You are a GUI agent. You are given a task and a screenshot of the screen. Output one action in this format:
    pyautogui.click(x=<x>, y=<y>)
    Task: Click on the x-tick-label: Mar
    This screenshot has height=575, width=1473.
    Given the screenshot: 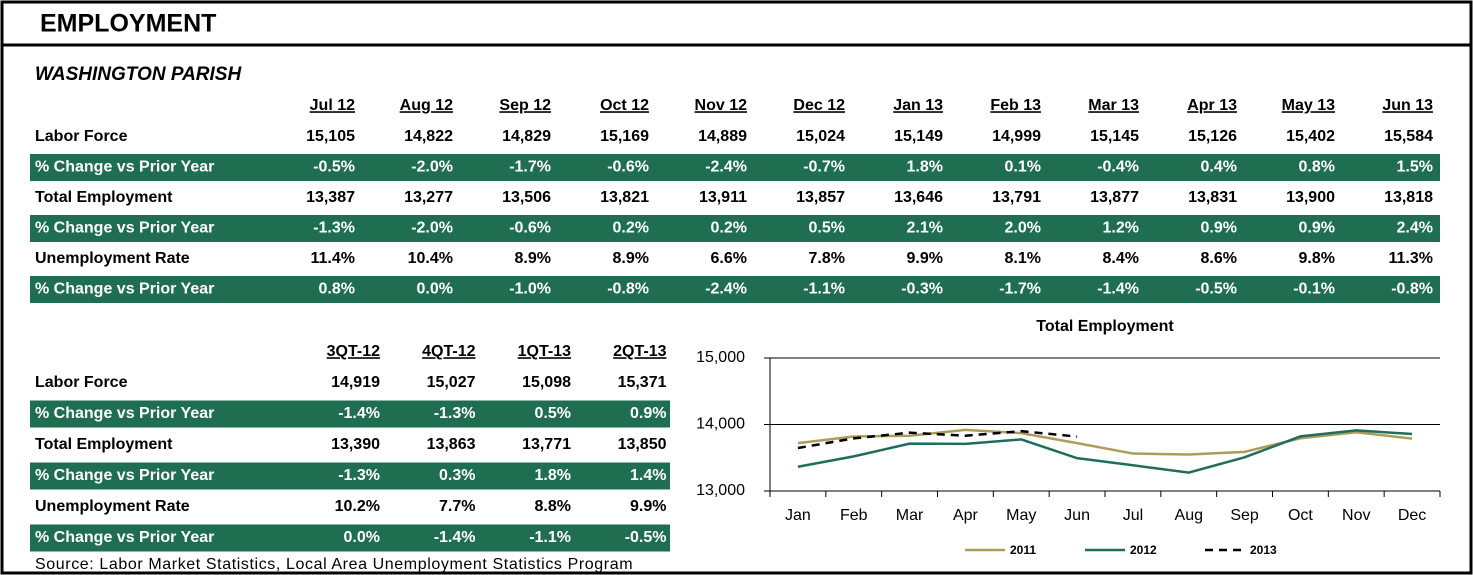 What is the action you would take?
    pyautogui.click(x=910, y=515)
    